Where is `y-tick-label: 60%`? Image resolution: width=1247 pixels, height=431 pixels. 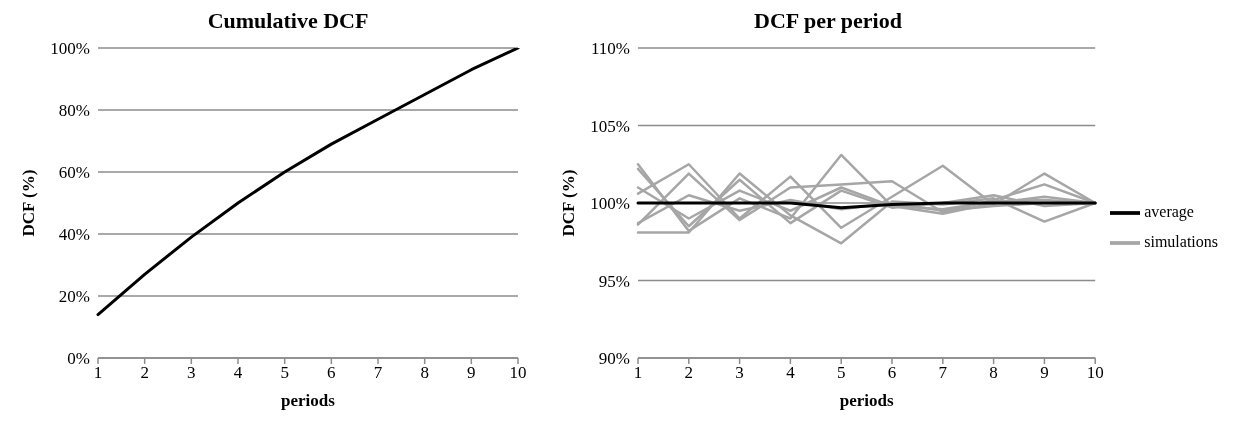 y-tick-label: 60% is located at coordinates (74, 173).